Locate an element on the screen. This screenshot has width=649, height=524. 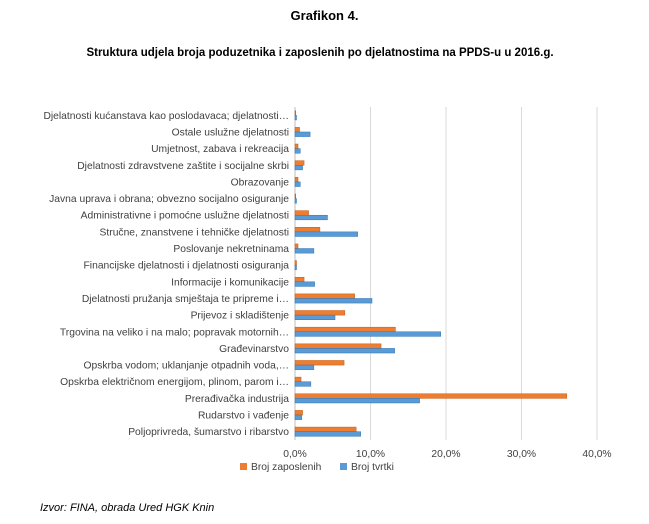
category-label: Prijevoz i skladištenje is located at coordinates (240, 316).